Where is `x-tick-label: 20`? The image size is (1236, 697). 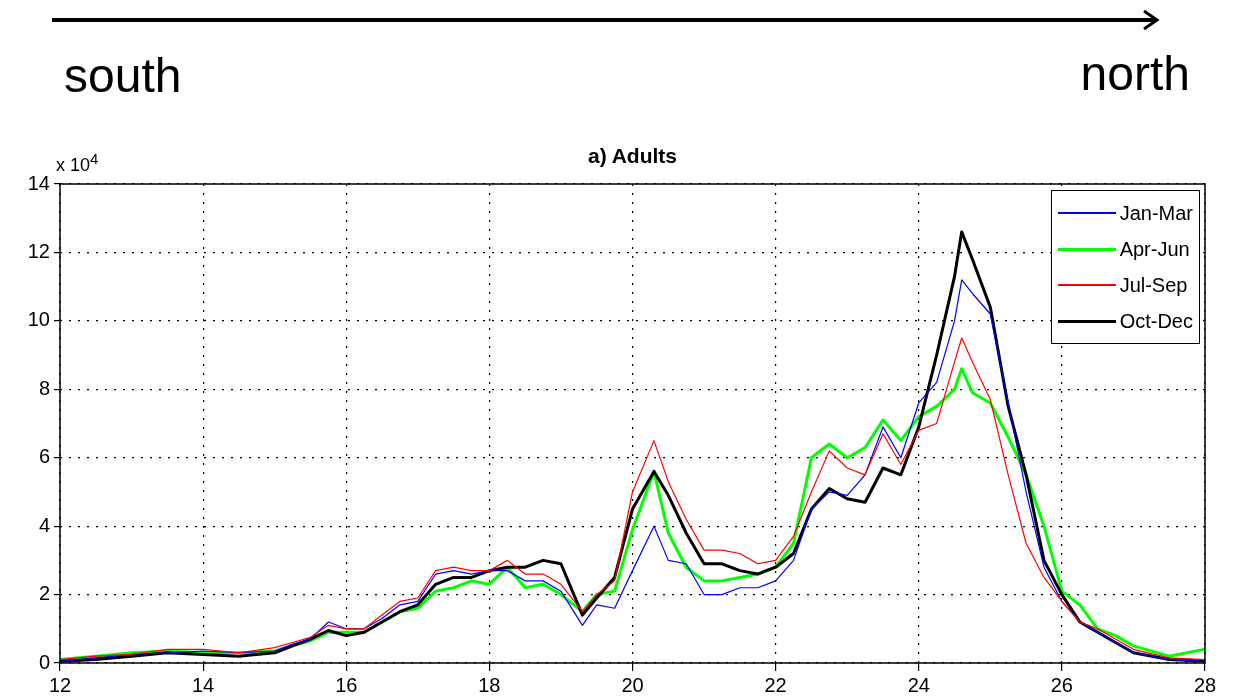
x-tick-label: 20 is located at coordinates (632, 684).